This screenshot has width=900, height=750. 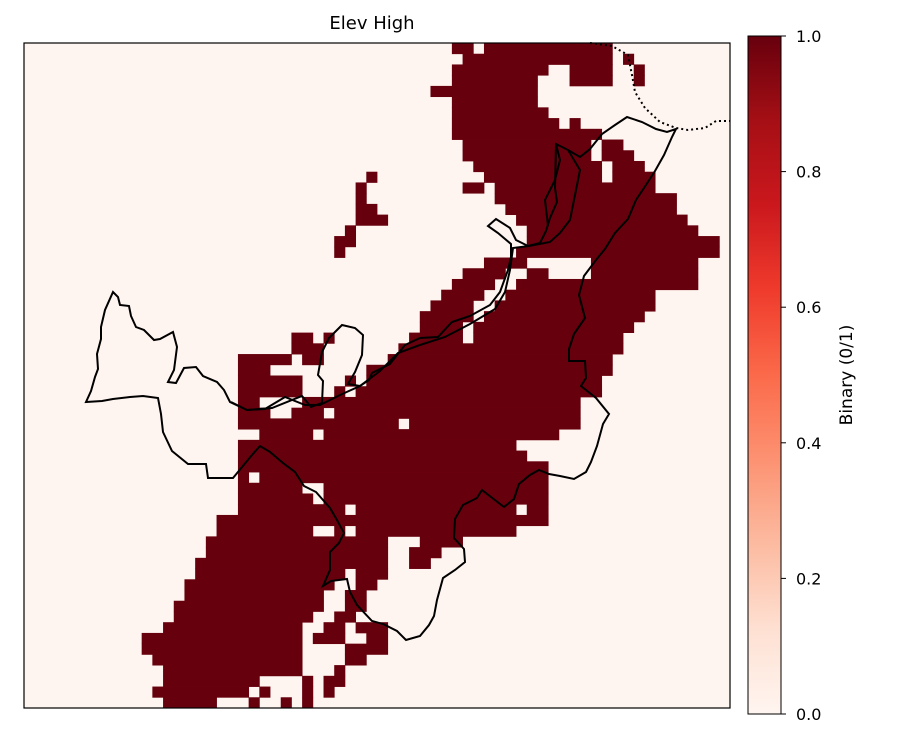 What do you see at coordinates (847, 375) in the screenshot?
I see `colorbar-label: Binary (0/1)` at bounding box center [847, 375].